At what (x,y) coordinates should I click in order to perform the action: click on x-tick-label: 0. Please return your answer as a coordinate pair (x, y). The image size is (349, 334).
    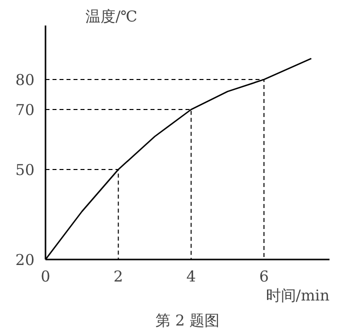
    Looking at the image, I should click on (45, 277).